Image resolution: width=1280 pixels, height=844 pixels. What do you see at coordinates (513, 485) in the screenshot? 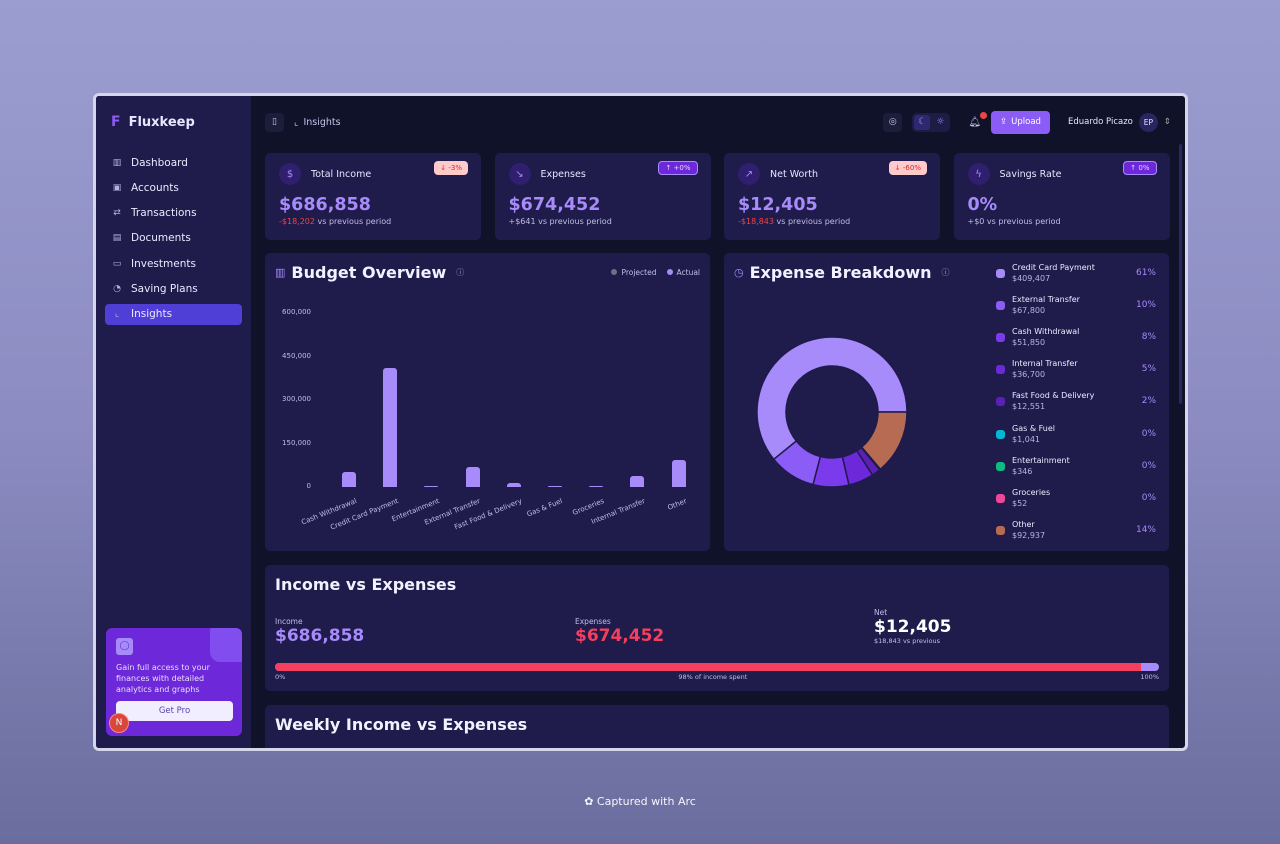
I see `bar-fast-food-delivery` at bounding box center [513, 485].